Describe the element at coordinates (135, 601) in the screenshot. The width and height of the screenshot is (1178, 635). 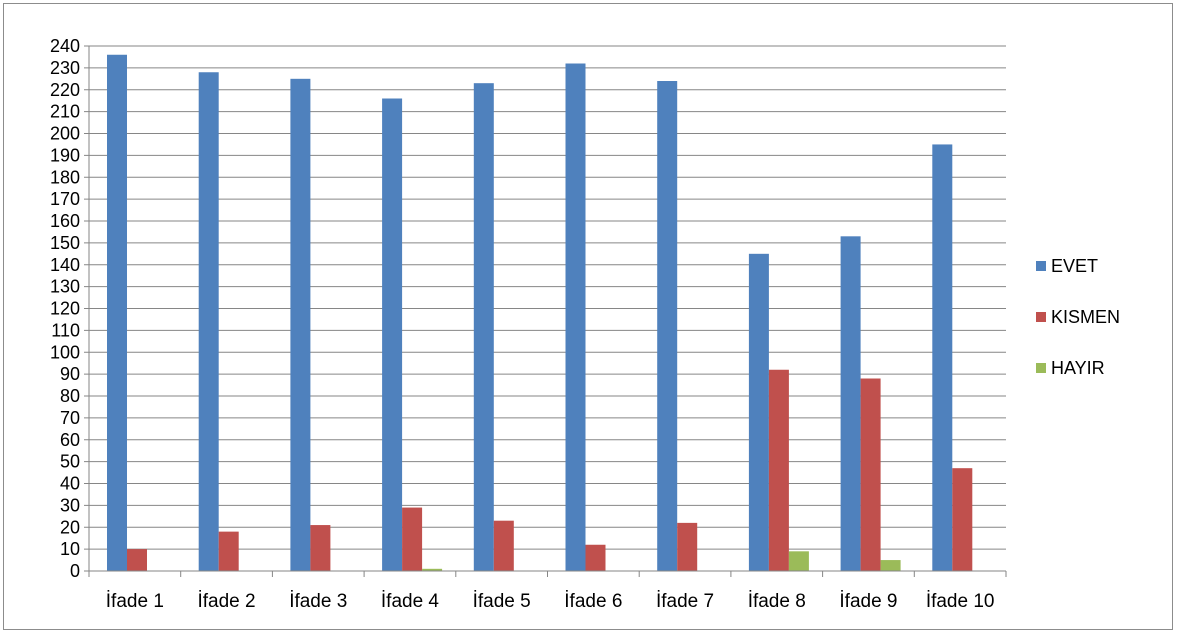
I see `x-tick-label: İfade 1` at that location.